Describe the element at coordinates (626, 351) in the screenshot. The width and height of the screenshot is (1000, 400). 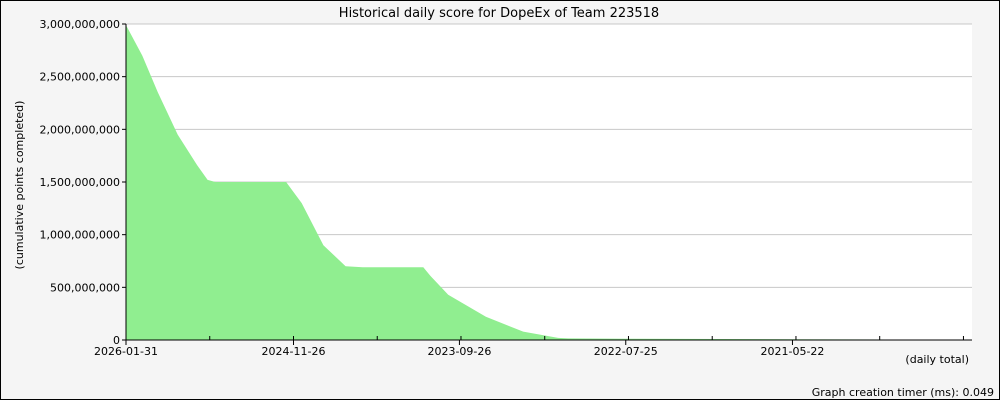
I see `x-tick-label: 2022-07-25` at that location.